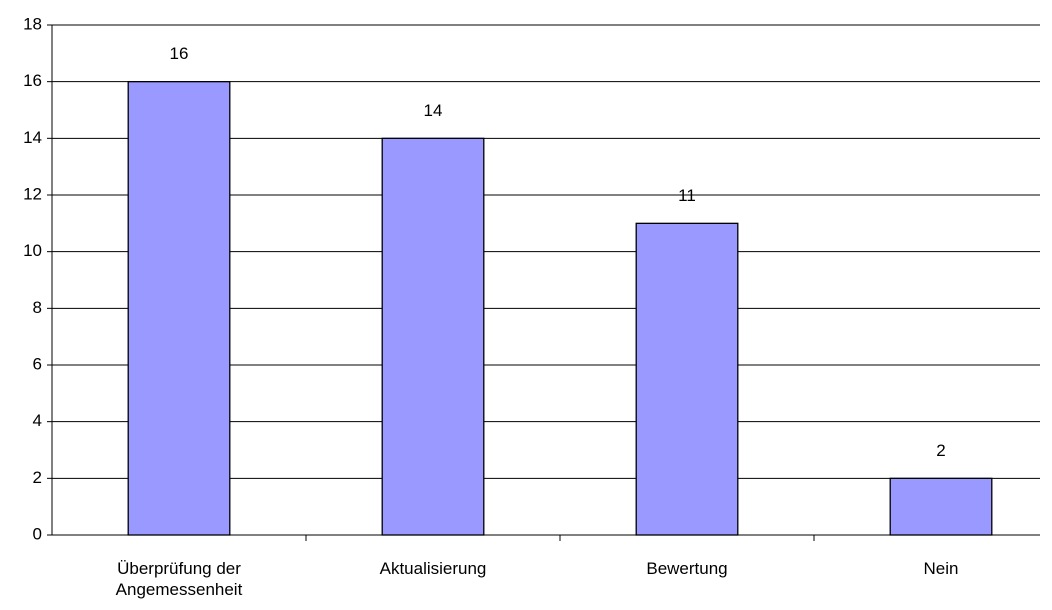 The width and height of the screenshot is (1052, 610). What do you see at coordinates (37, 363) in the screenshot?
I see `y-tick-label: 6` at bounding box center [37, 363].